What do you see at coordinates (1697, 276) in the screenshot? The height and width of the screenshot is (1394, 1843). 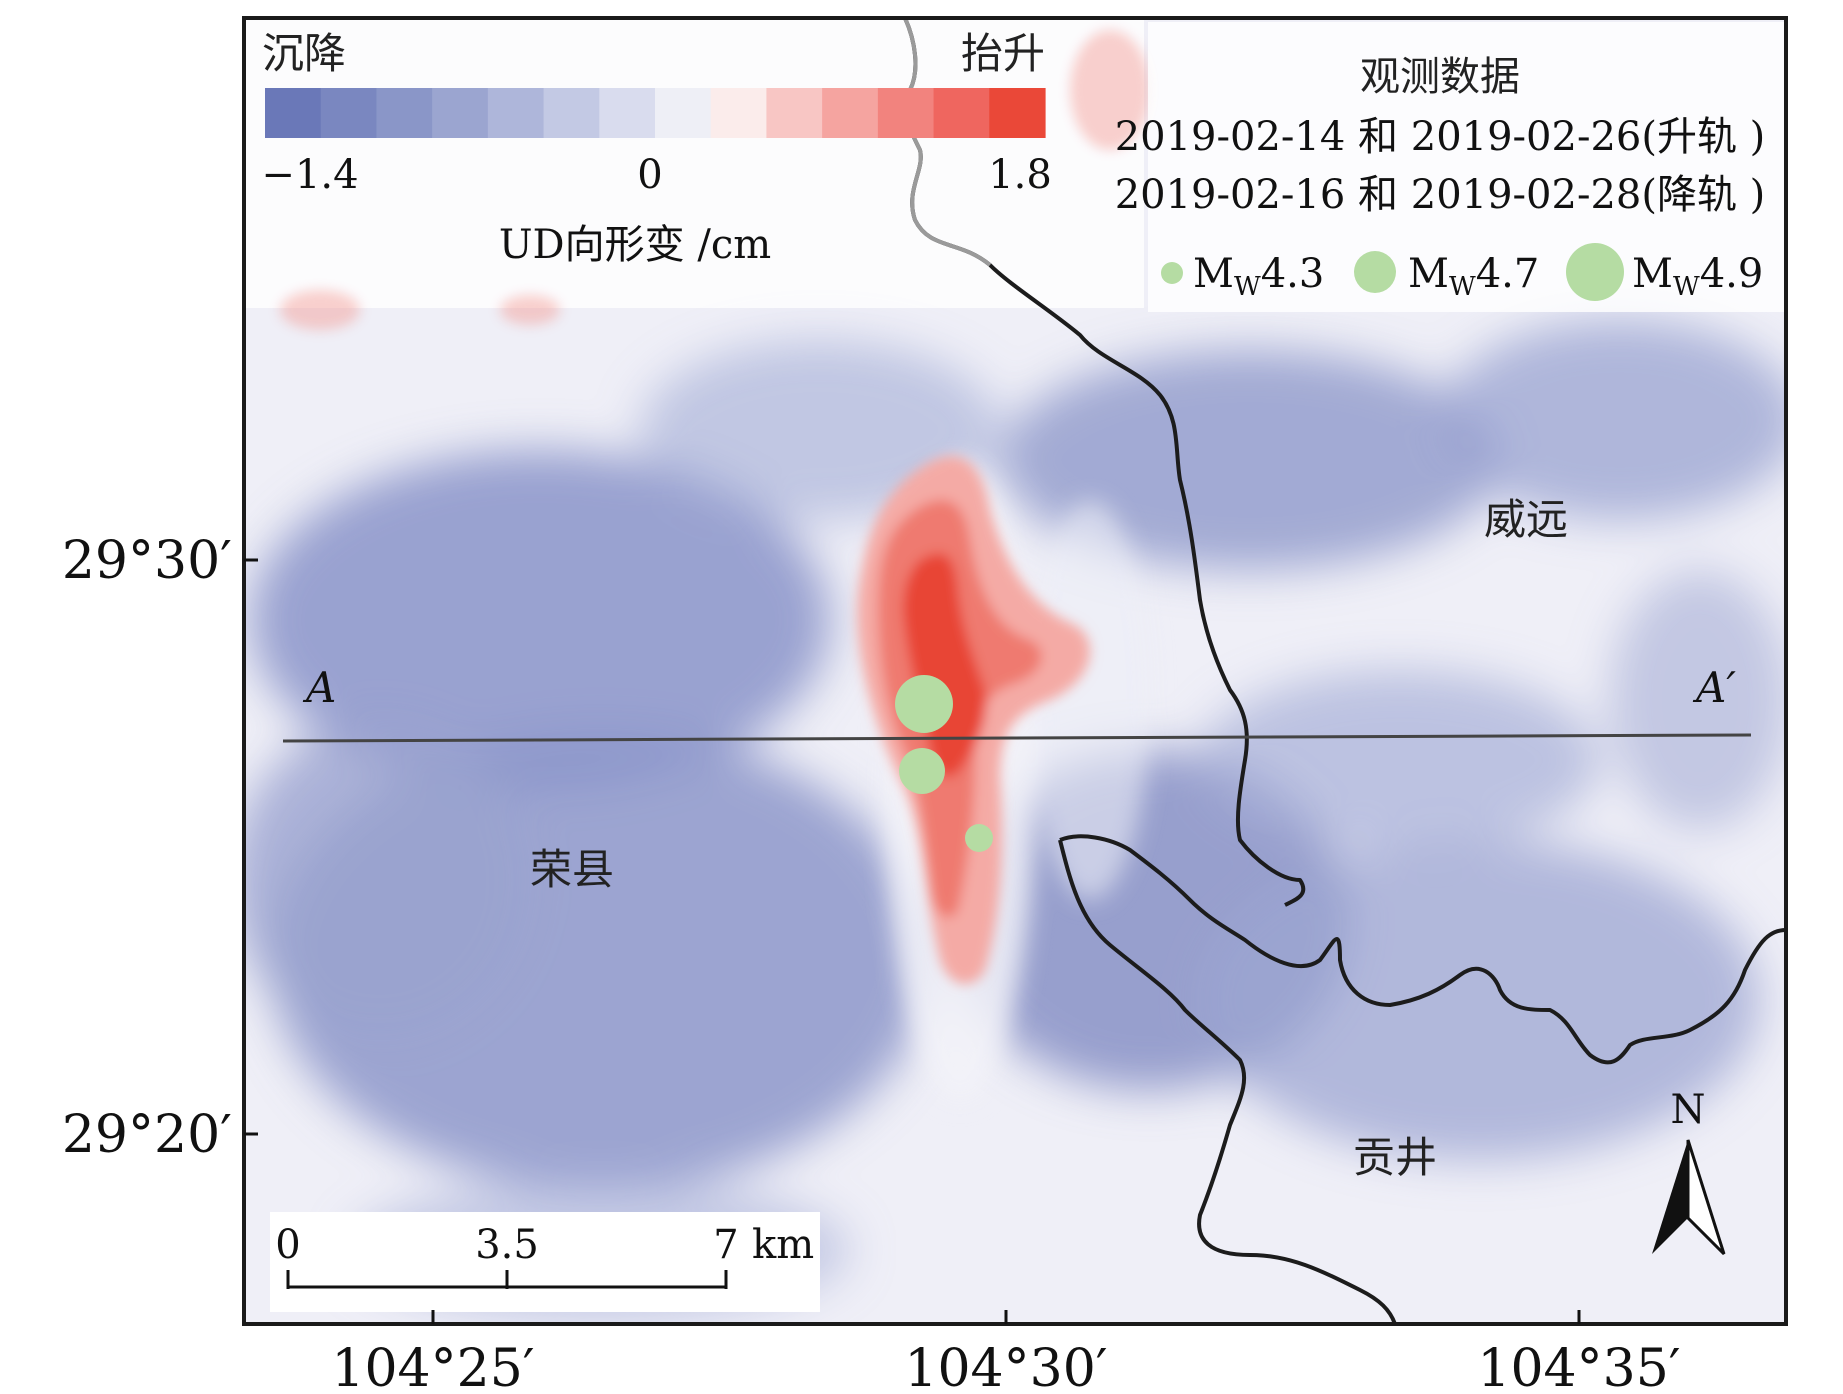 I see `legend-mw4-9-label: MW4.9` at bounding box center [1697, 276].